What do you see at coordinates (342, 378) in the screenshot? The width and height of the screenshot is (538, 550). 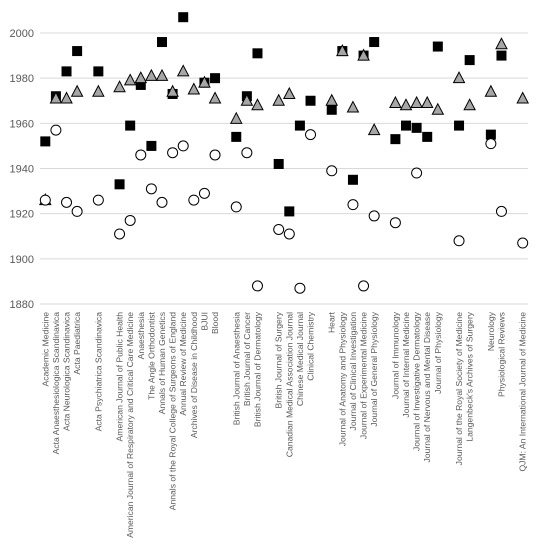 I see `x-tick-label: Journal of Anatomy and Physiology` at bounding box center [342, 378].